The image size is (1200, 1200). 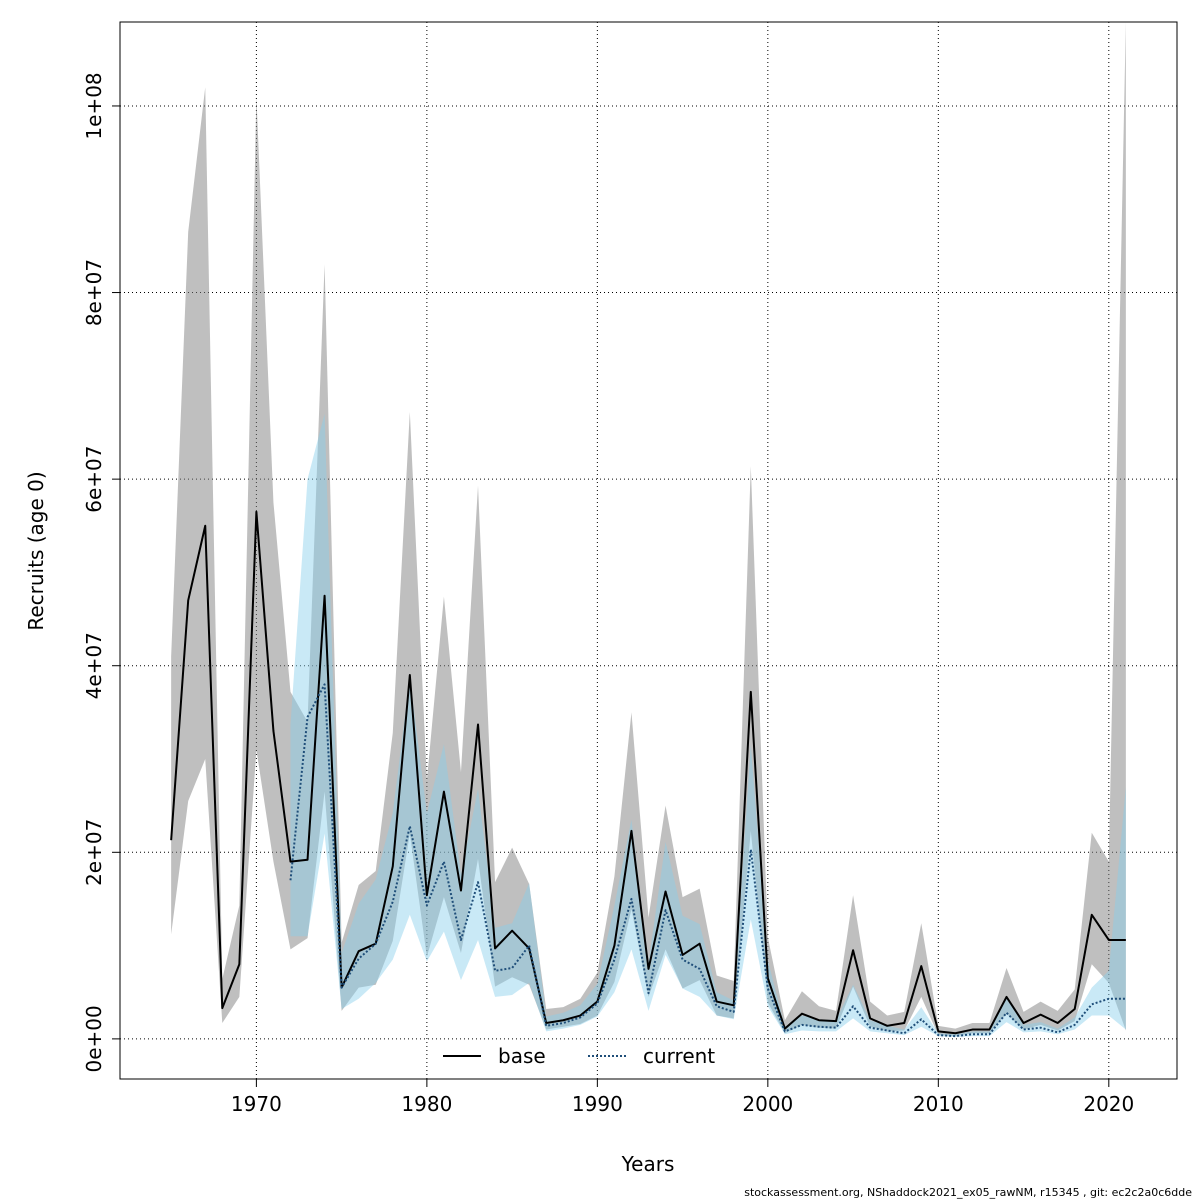 What do you see at coordinates (1108, 1104) in the screenshot?
I see `x-tick-label: 2020` at bounding box center [1108, 1104].